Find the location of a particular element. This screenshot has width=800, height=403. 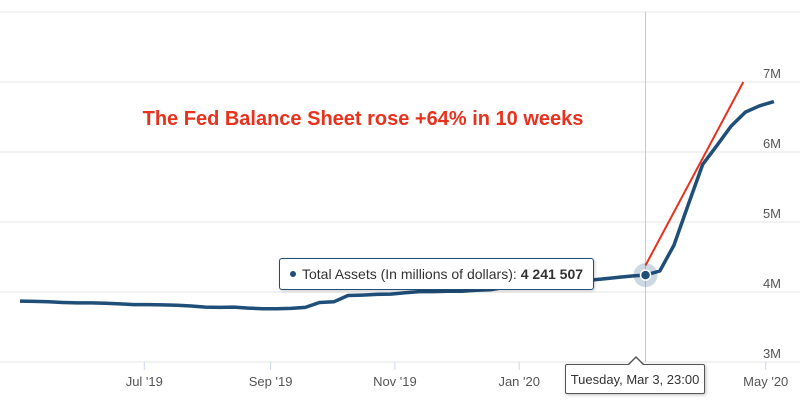

y-axis-ticks: 3M 4M 5M 6M 7M is located at coordinates (772, 213).